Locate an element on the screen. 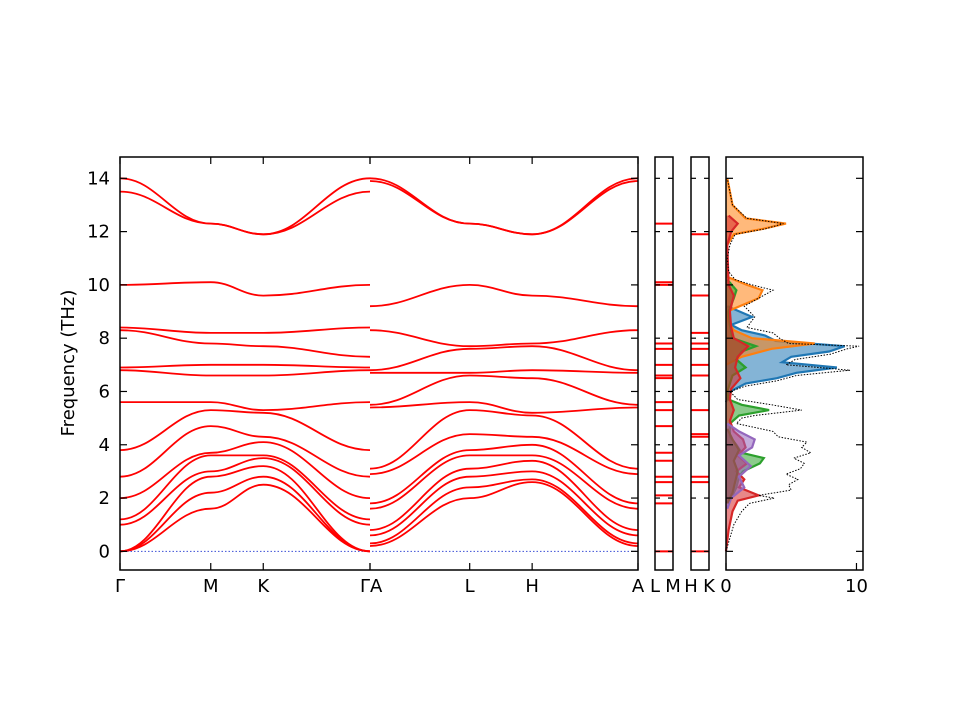 The height and width of the screenshot is (720, 960). y-axis-label: Frequency (THz) is located at coordinates (68, 363).